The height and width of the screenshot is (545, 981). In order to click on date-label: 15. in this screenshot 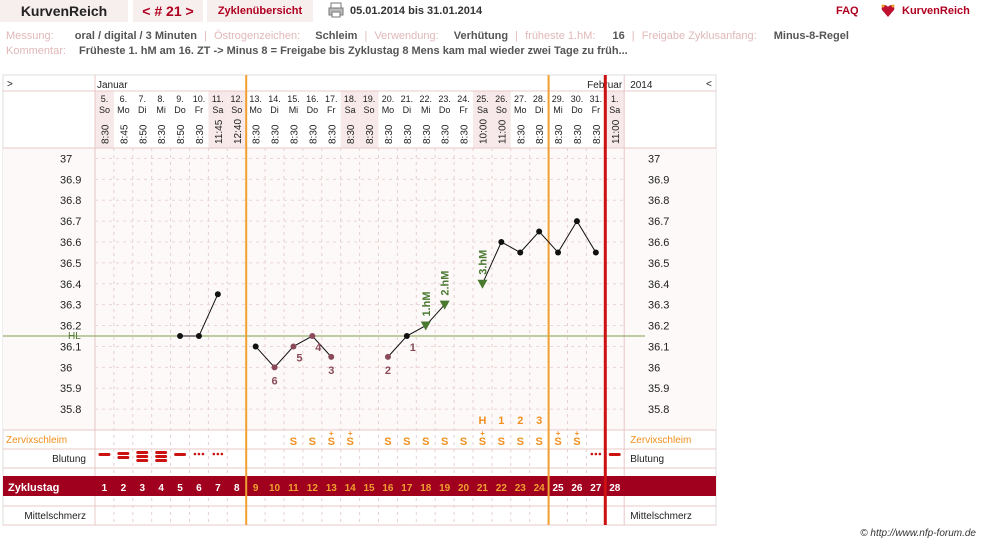, I will do `click(293, 99)`.